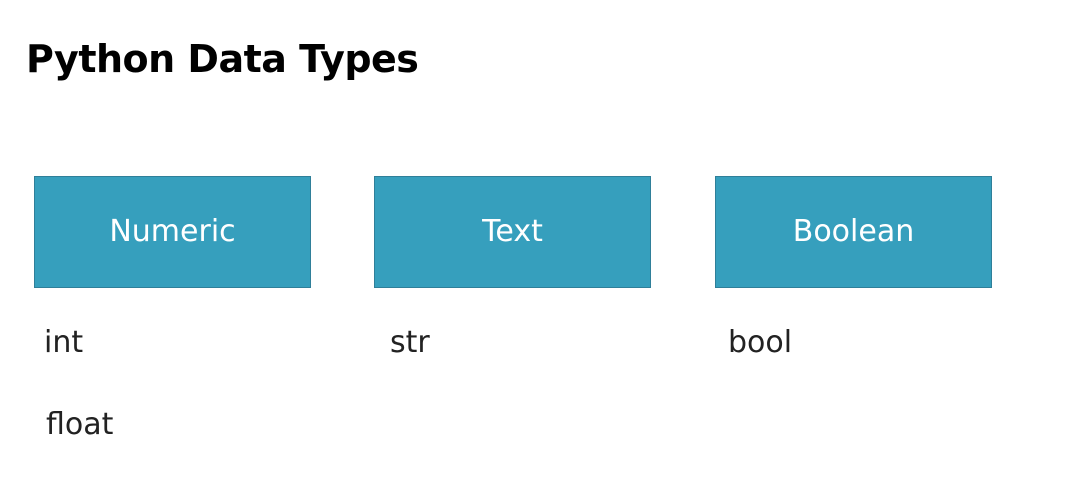 The width and height of the screenshot is (1067, 484). What do you see at coordinates (410, 342) in the screenshot?
I see `type-item-str: str` at bounding box center [410, 342].